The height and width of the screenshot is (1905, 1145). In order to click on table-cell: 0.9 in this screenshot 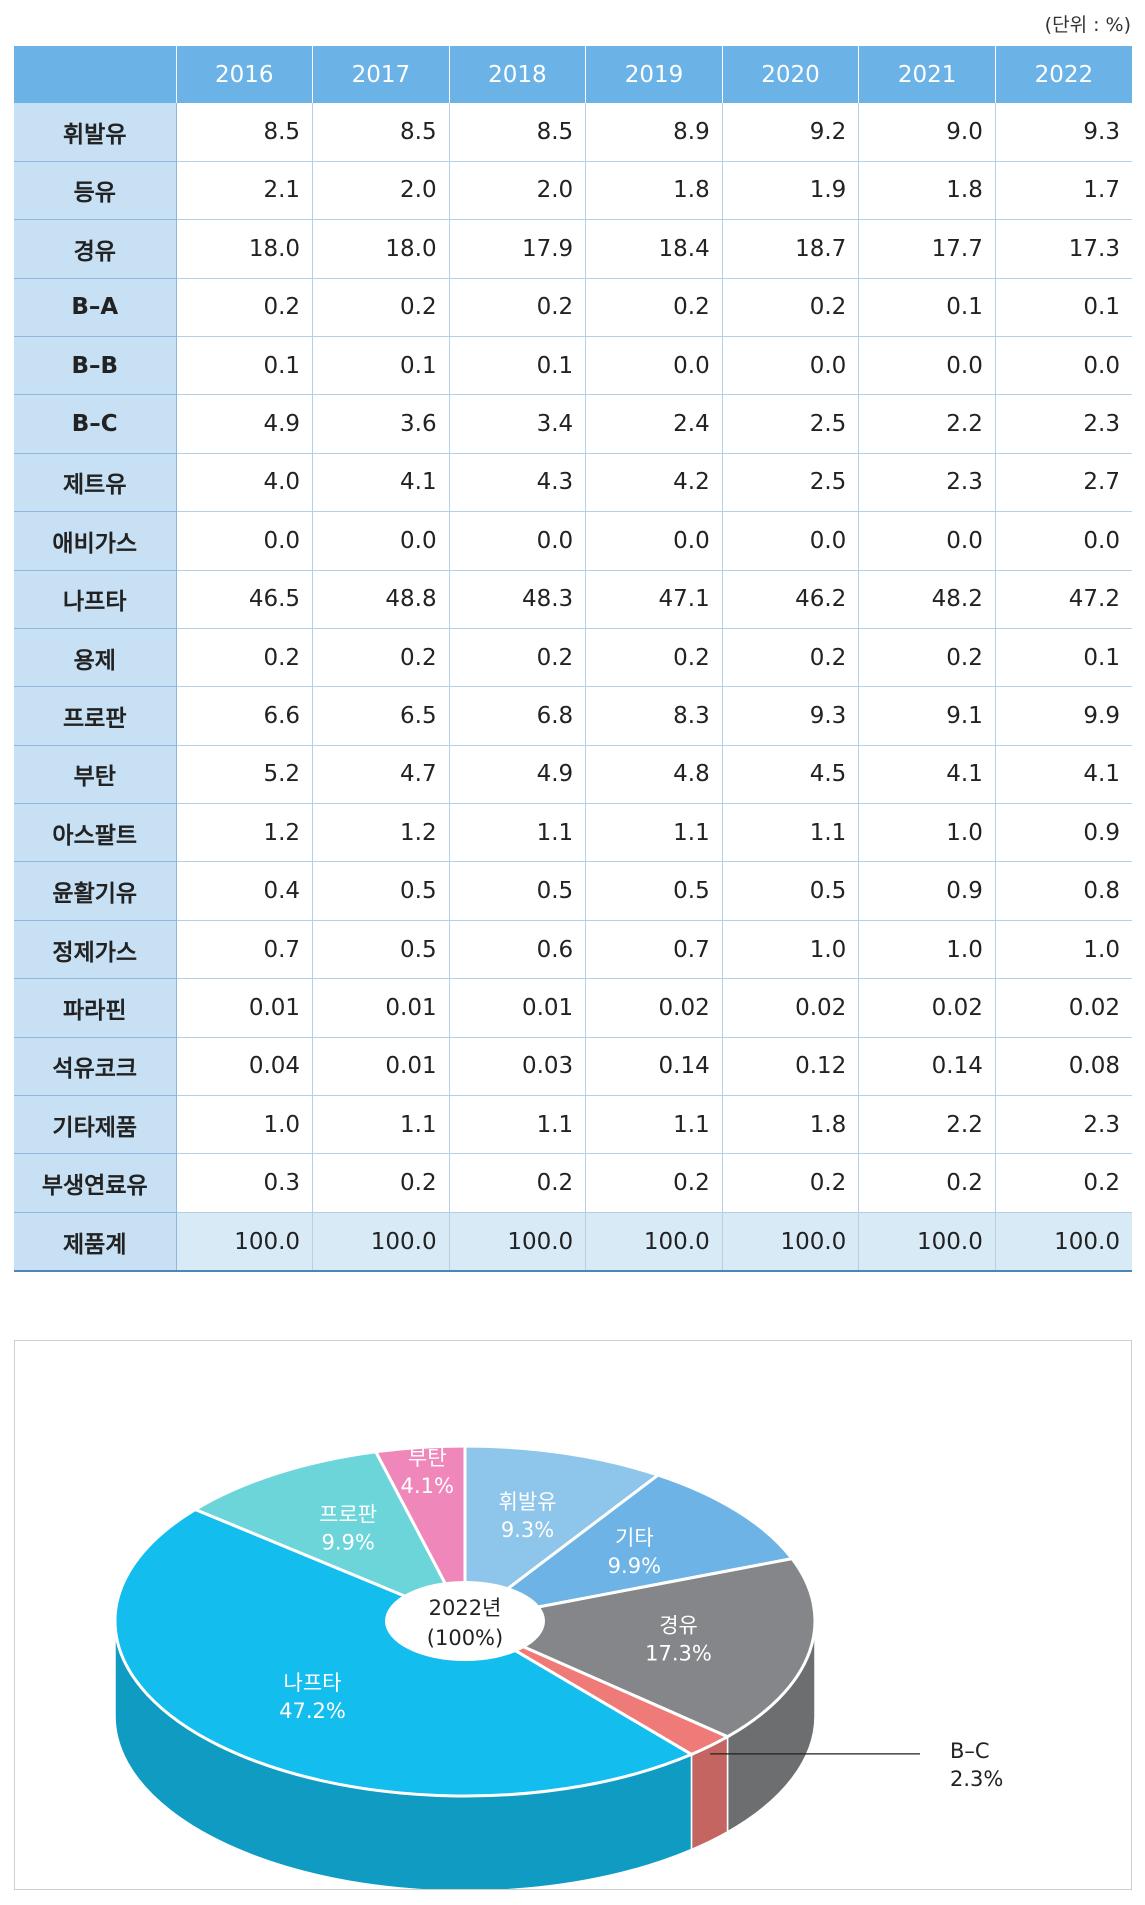, I will do `click(927, 891)`.